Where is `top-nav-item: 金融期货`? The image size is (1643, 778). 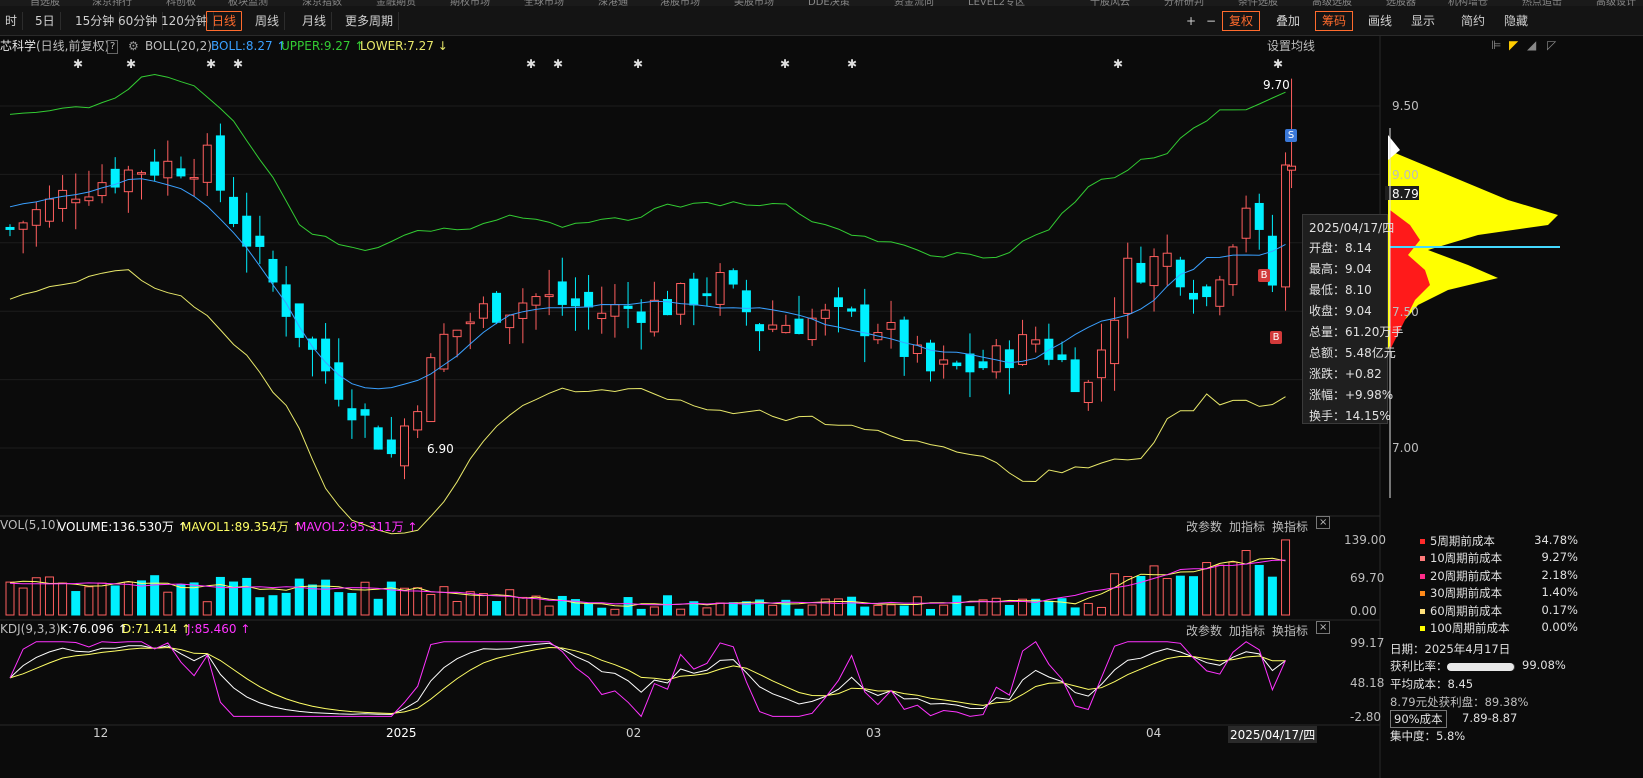 top-nav-item: 金融期货 is located at coordinates (396, 3).